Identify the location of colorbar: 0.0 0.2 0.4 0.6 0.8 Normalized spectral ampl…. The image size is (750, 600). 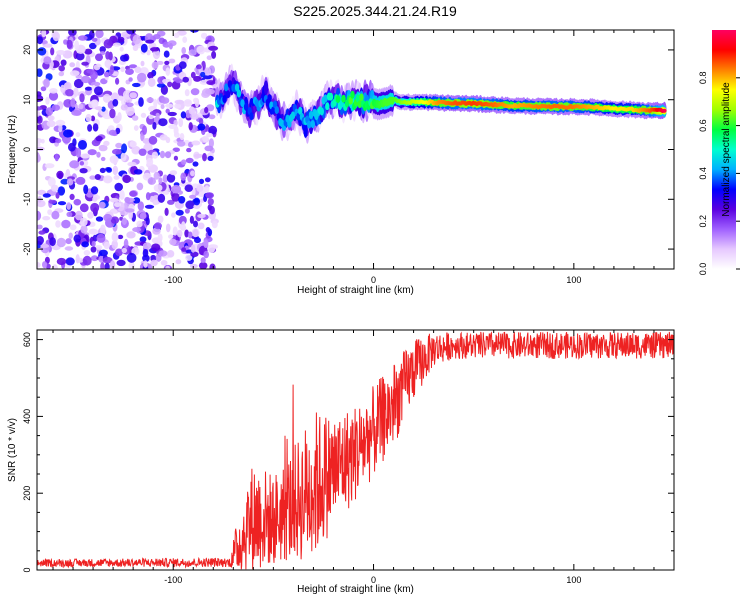
(719, 152).